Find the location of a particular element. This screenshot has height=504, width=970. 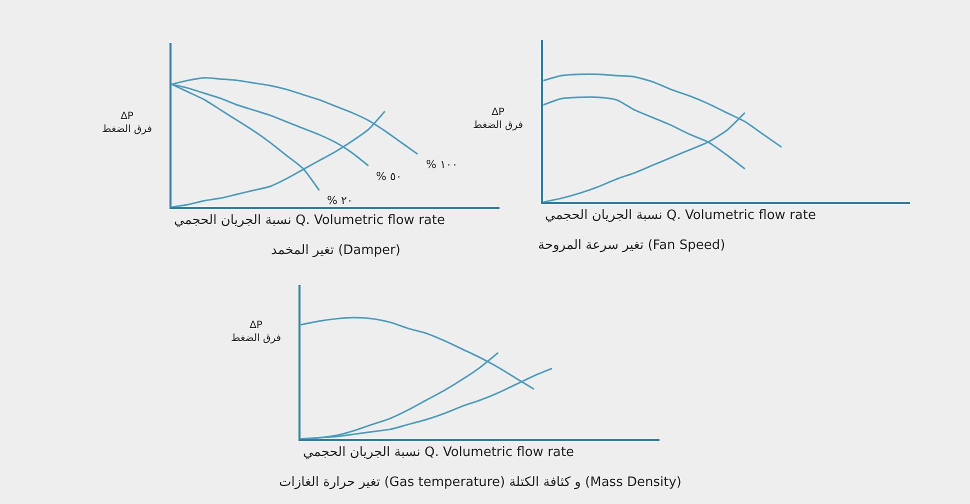

text: تغير المخمد (Damper) is located at coordinates (335, 250).